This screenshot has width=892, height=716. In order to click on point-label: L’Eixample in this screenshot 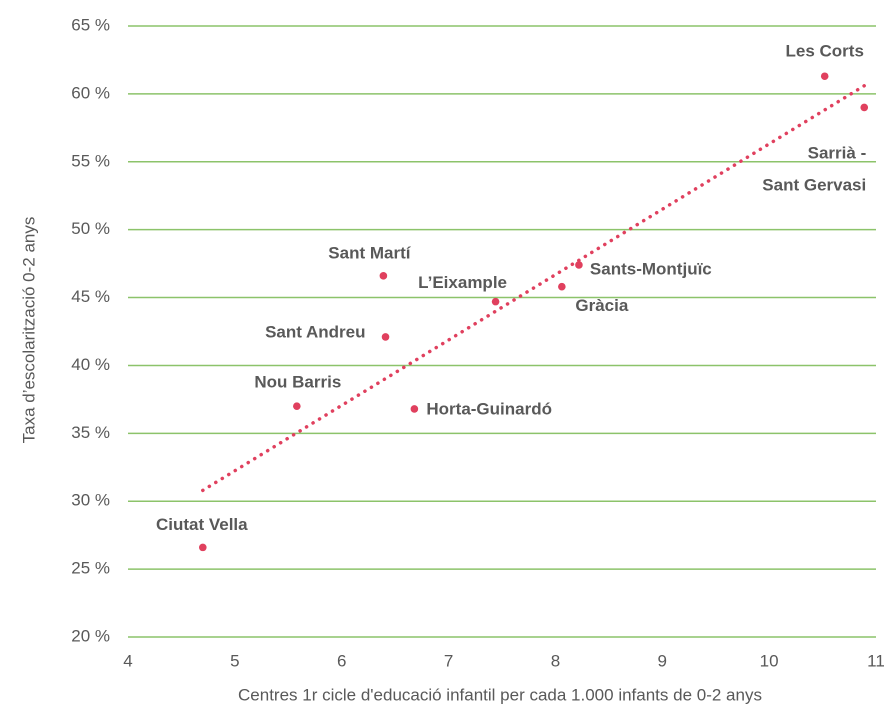, I will do `click(462, 282)`.